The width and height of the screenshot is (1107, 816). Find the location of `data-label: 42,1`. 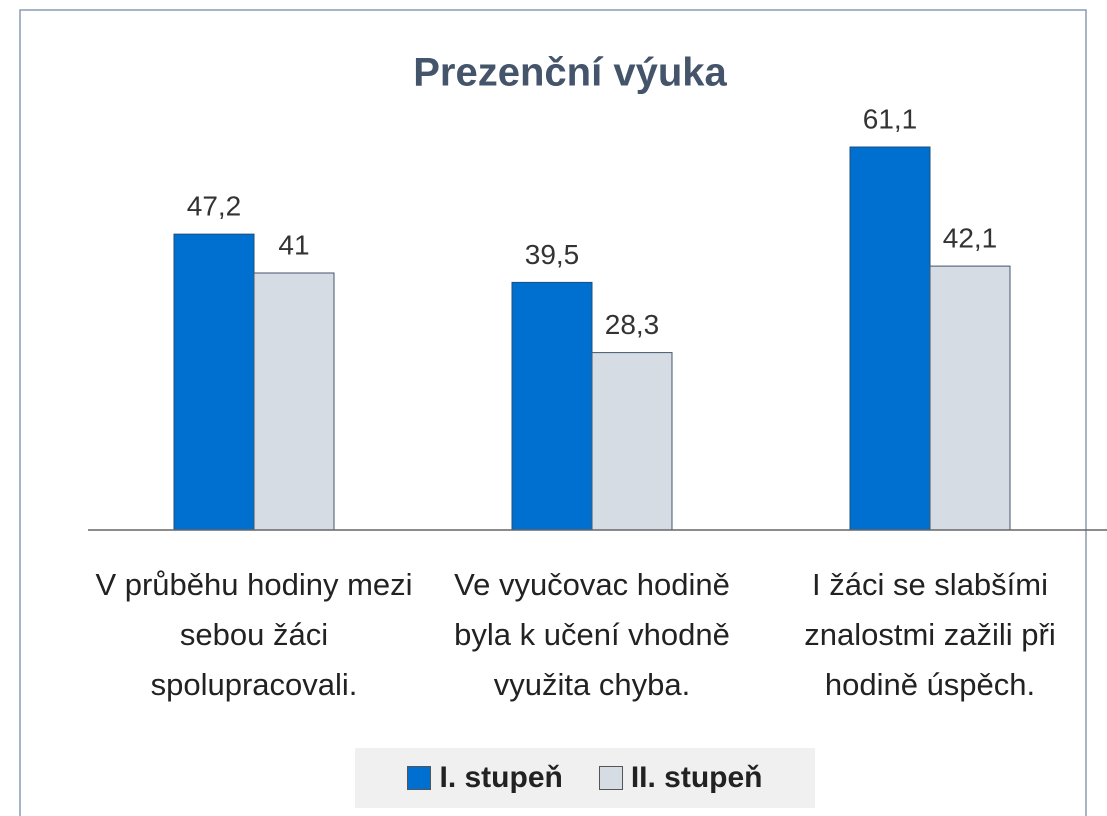

data-label: 42,1 is located at coordinates (970, 237).